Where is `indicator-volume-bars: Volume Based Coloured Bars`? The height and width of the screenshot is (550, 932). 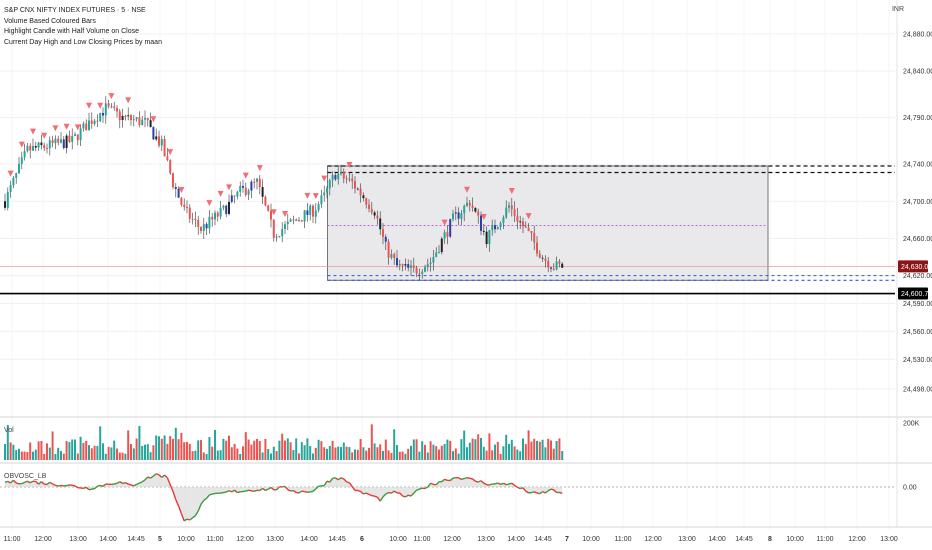
indicator-volume-bars: Volume Based Coloured Bars is located at coordinates (50, 21).